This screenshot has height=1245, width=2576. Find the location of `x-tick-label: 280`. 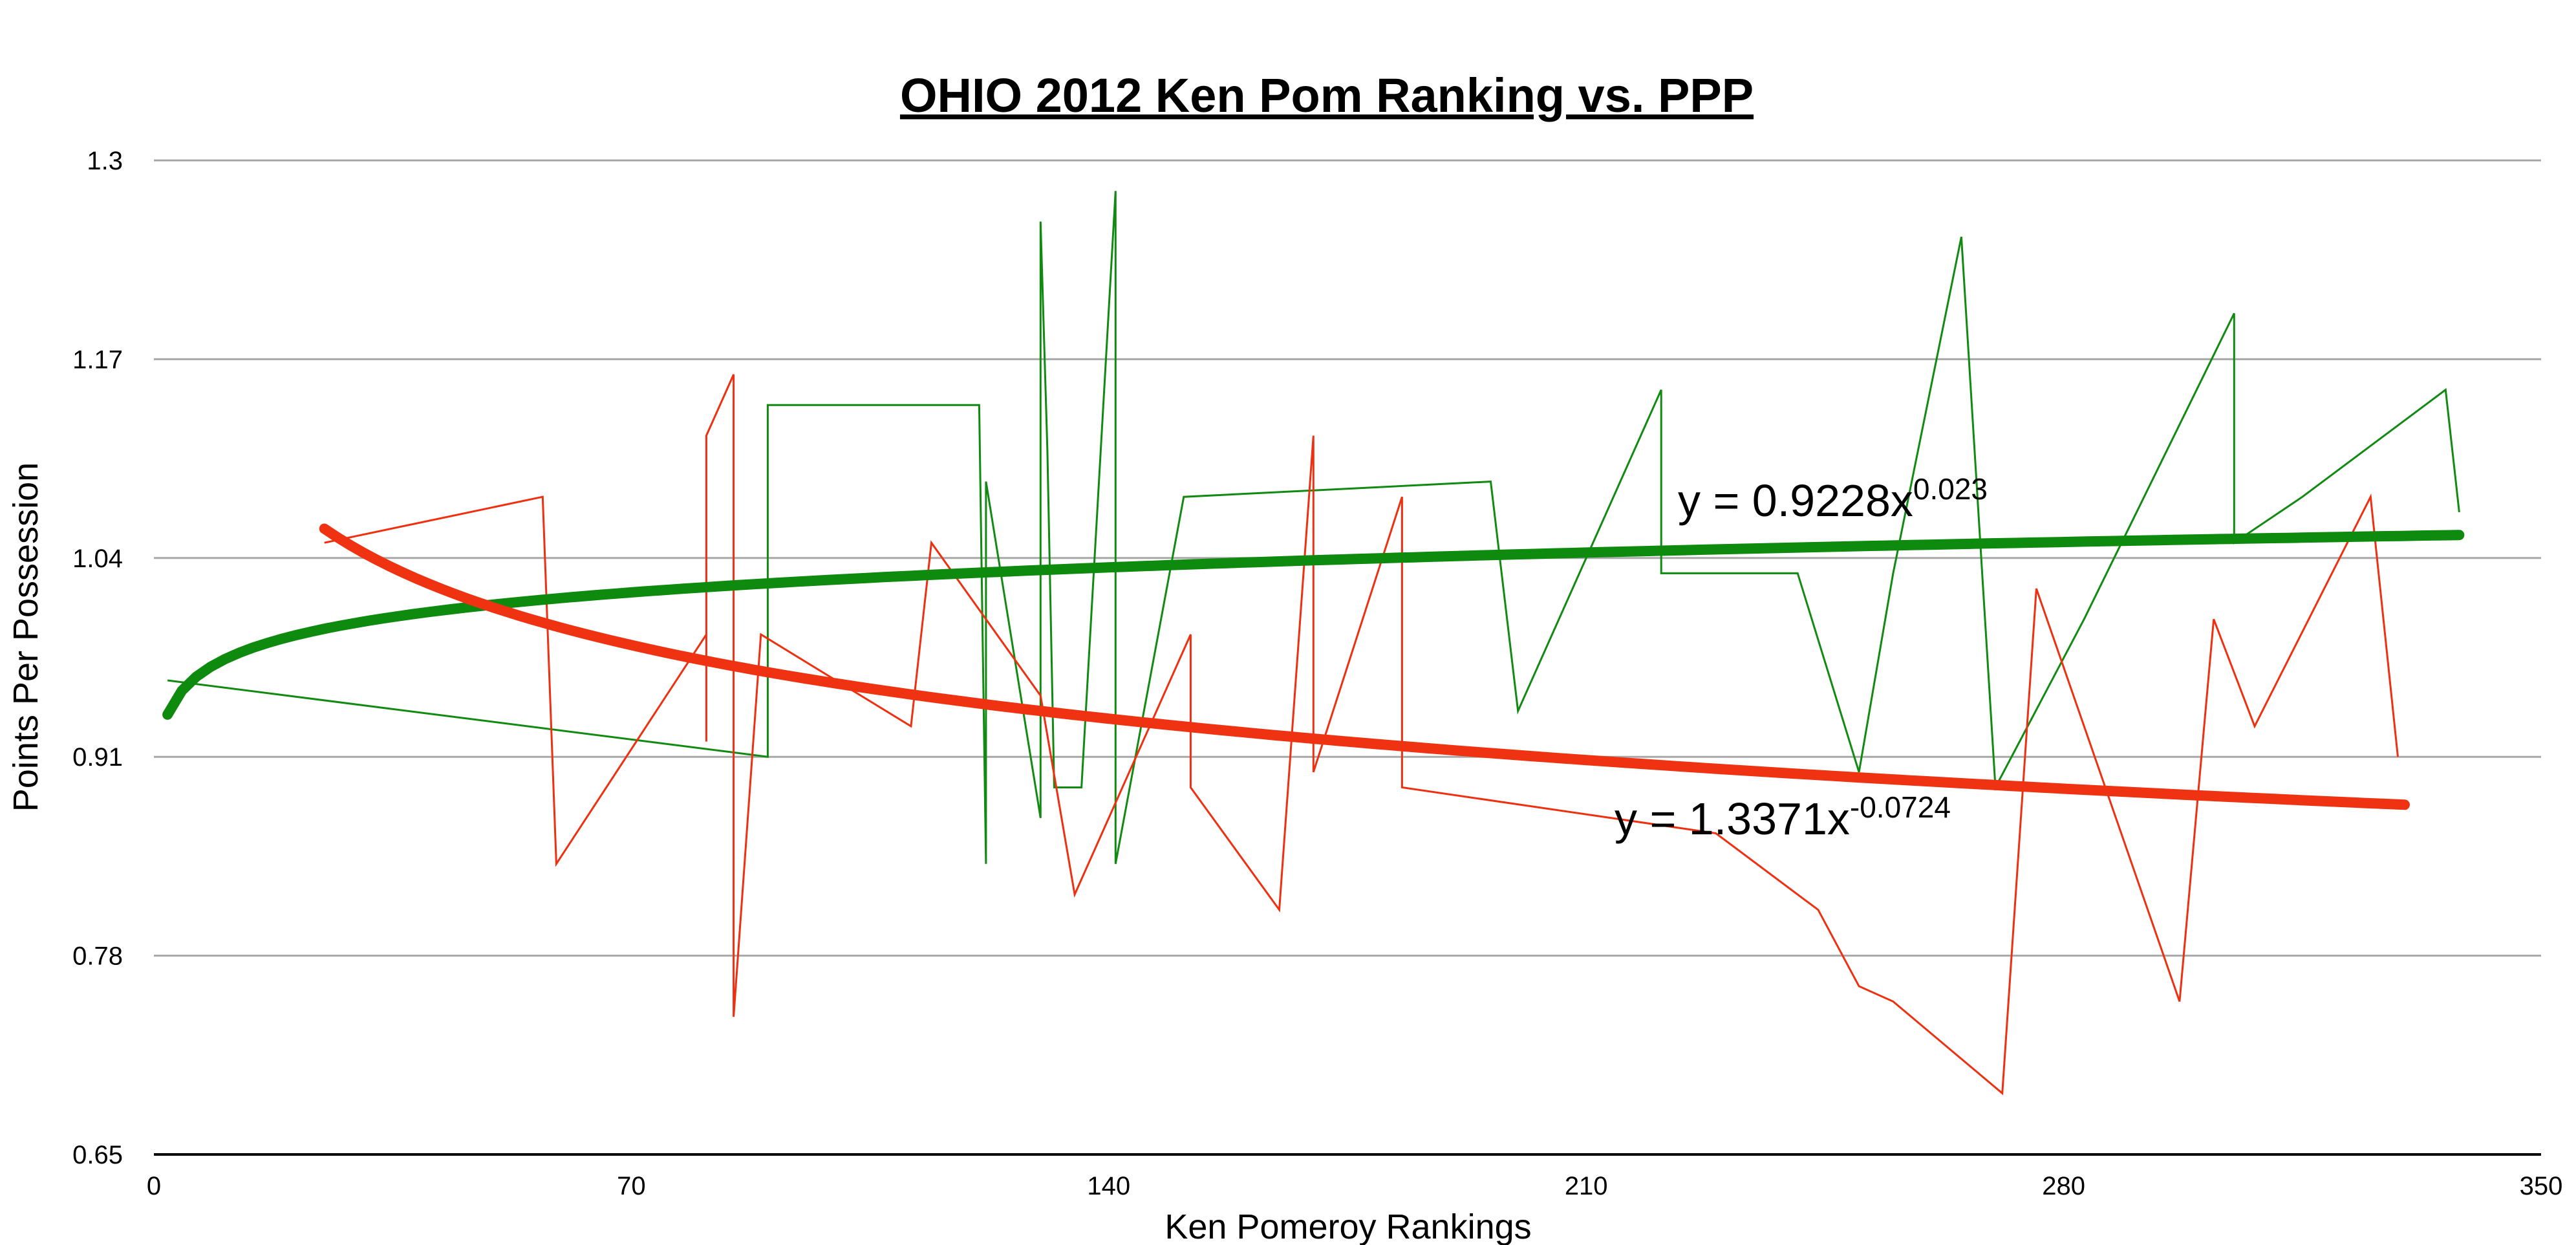

x-tick-label: 280 is located at coordinates (2063, 1186).